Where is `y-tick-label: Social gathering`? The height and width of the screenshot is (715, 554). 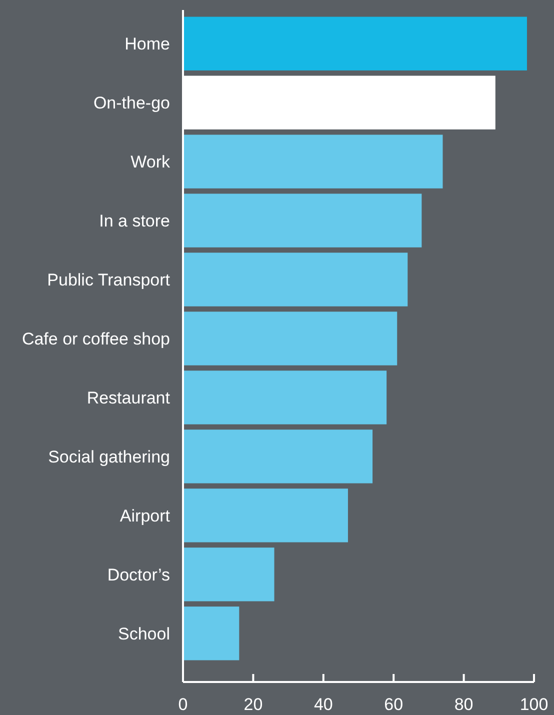 y-tick-label: Social gathering is located at coordinates (109, 456).